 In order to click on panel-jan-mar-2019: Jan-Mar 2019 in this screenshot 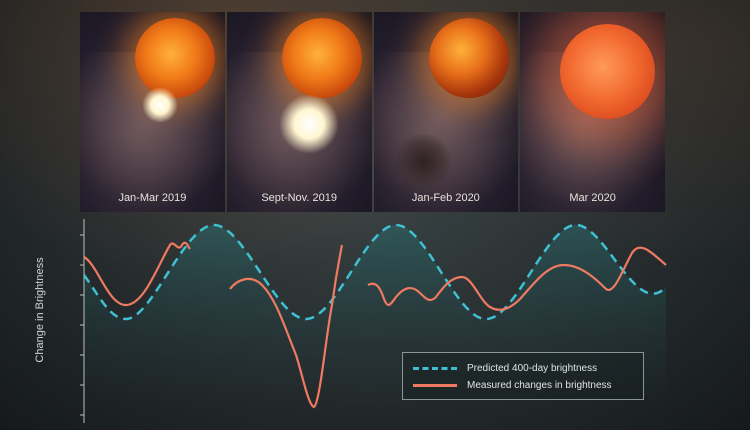, I will do `click(152, 112)`.